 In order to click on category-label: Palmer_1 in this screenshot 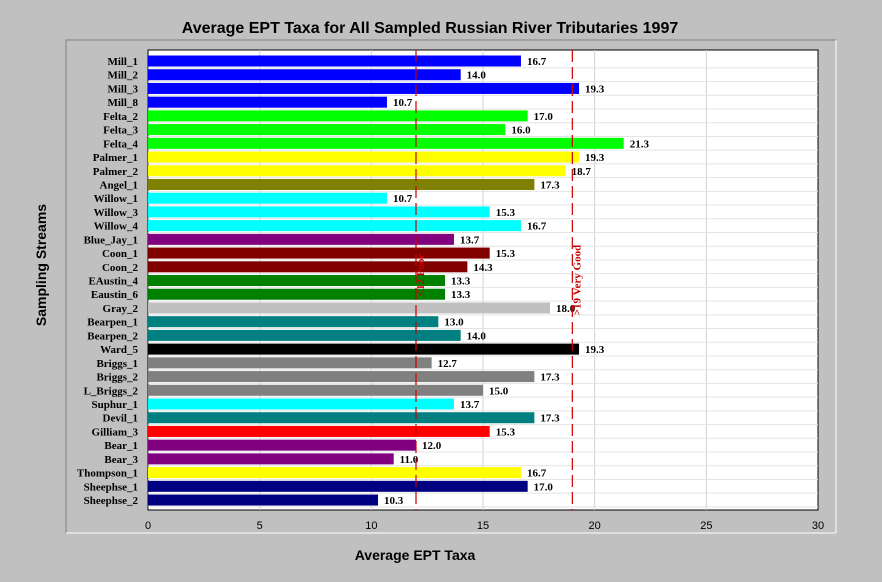, I will do `click(115, 158)`.